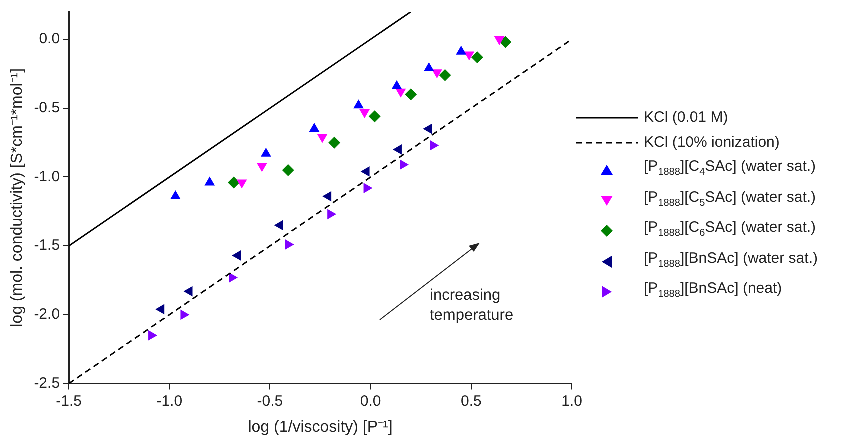  What do you see at coordinates (270, 401) in the screenshot?
I see `x-tick-label: -0.5` at bounding box center [270, 401].